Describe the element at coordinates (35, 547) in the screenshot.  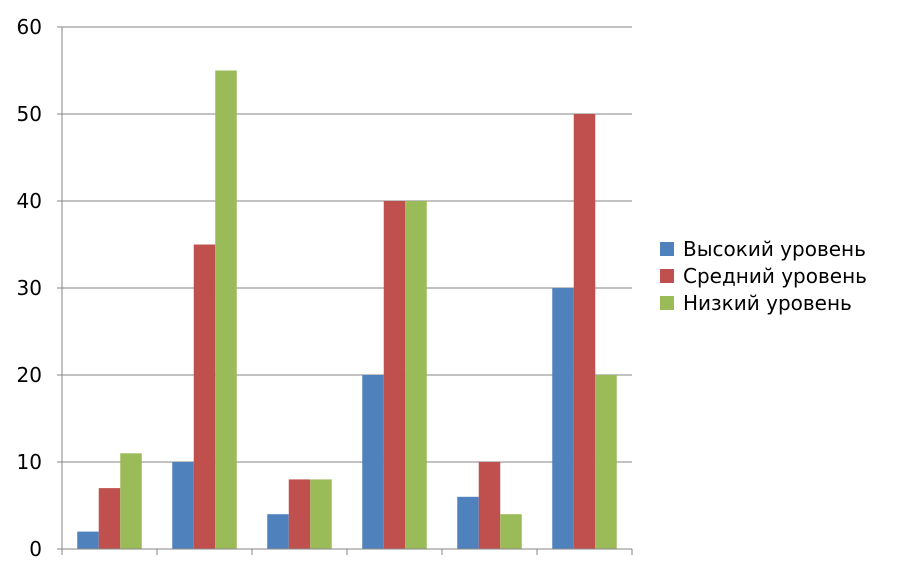
I see `y-tick-label: 0` at that location.